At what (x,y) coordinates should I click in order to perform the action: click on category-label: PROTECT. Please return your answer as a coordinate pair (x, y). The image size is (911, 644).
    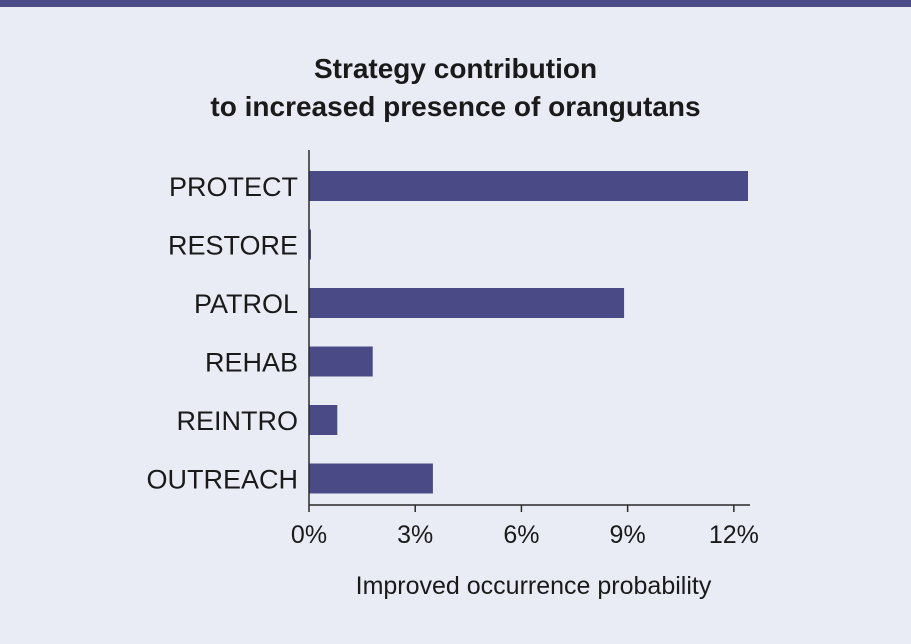
    Looking at the image, I should click on (233, 187).